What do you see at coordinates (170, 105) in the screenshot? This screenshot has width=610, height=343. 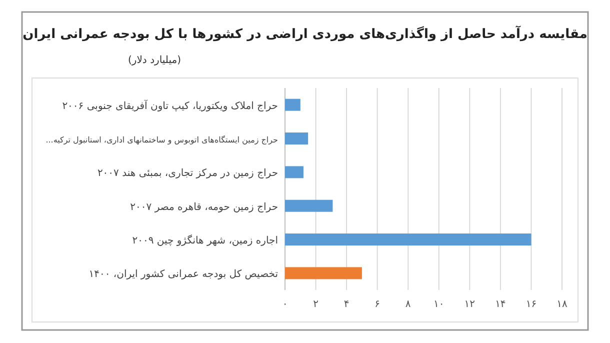 I see `y-tick-label: حراج املاک ویکتوریا، کیپ تاون آفریقای جنوبی ۲۰۰۶` at bounding box center [170, 105].